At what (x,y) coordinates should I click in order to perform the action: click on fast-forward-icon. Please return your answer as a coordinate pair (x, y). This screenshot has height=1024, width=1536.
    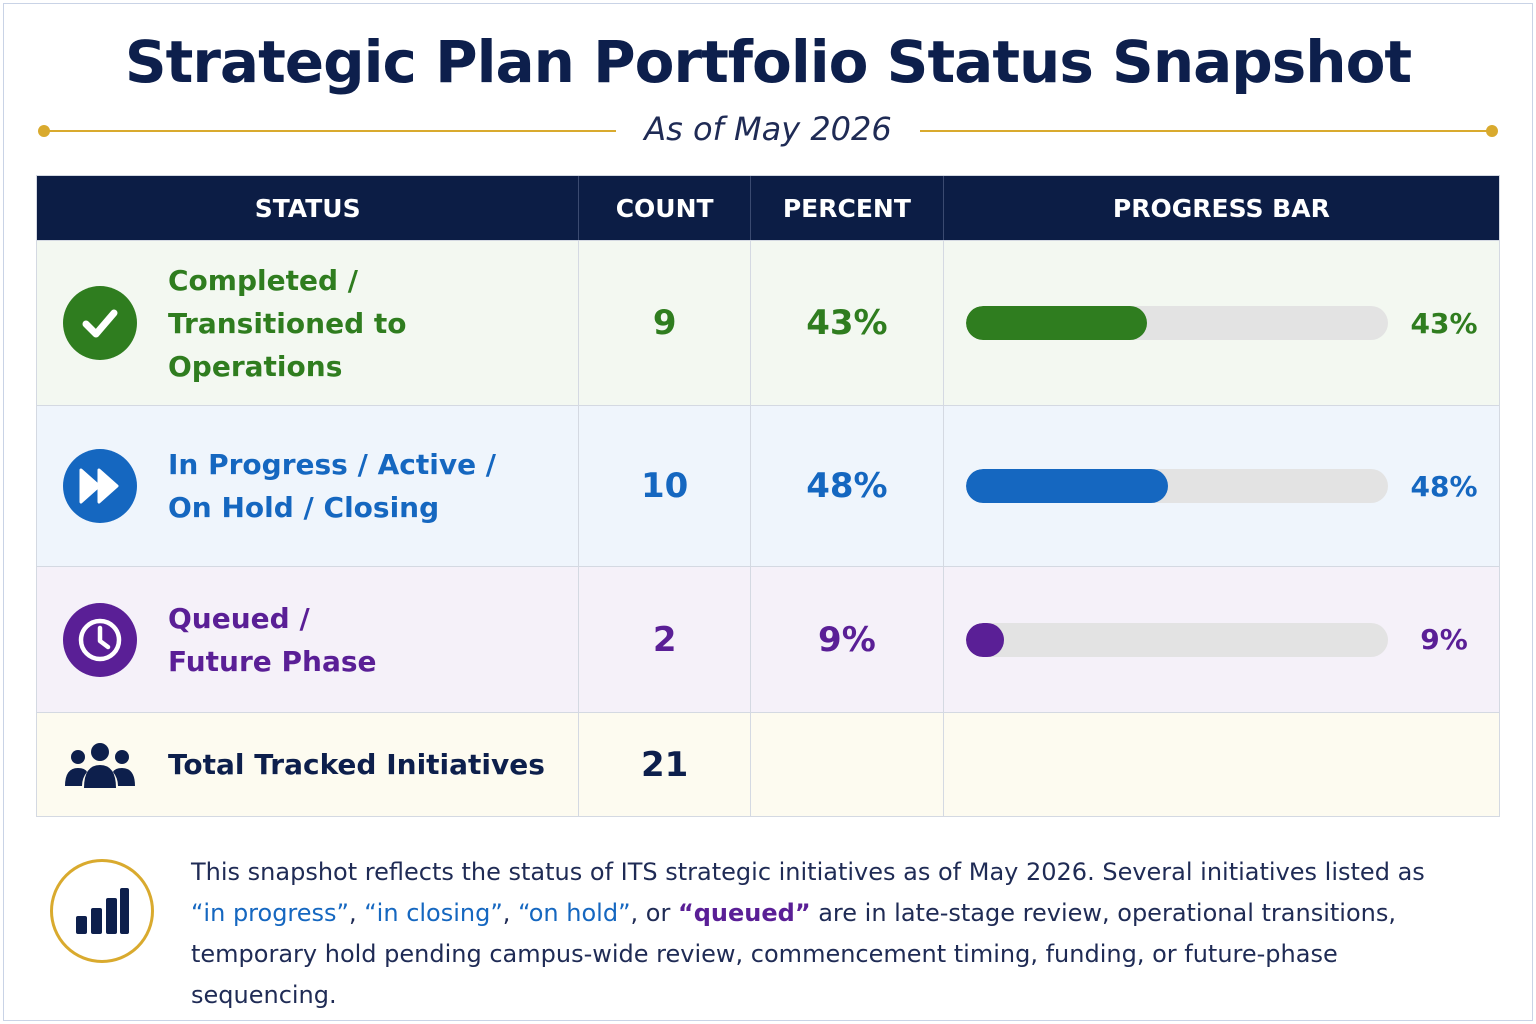
    Looking at the image, I should click on (100, 486).